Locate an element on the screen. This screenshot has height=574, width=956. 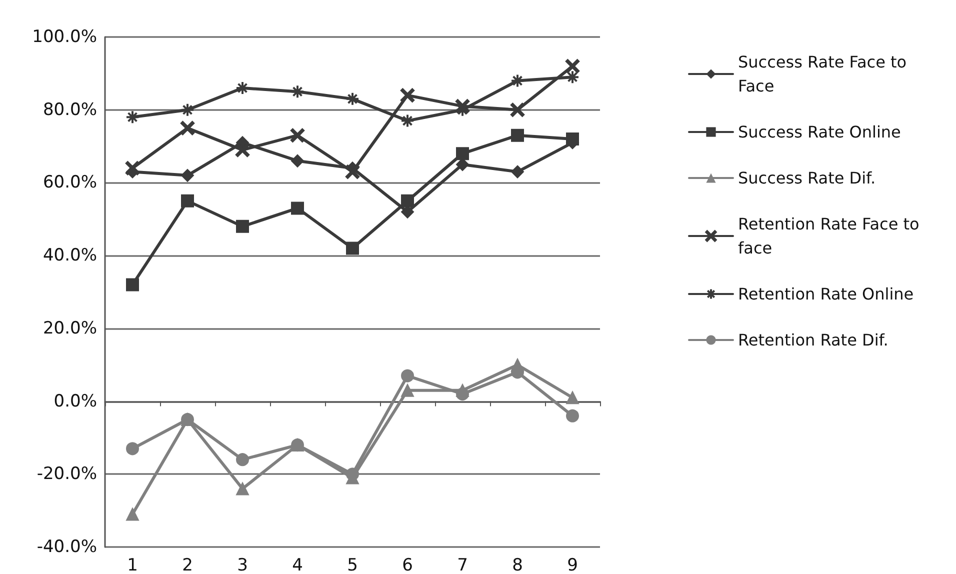
legend-label: Success Rate Face to Face is located at coordinates (825, 74).